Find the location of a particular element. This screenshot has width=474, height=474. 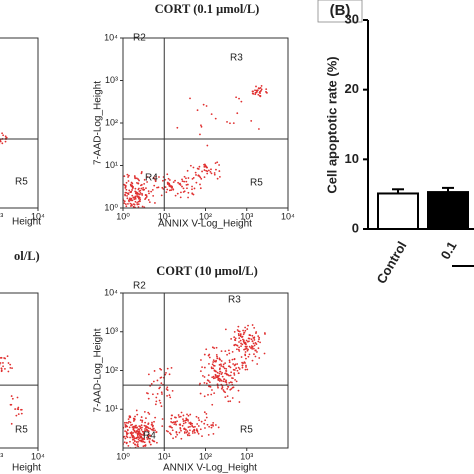

y-tick-label: 10¹ is located at coordinates (111, 409).